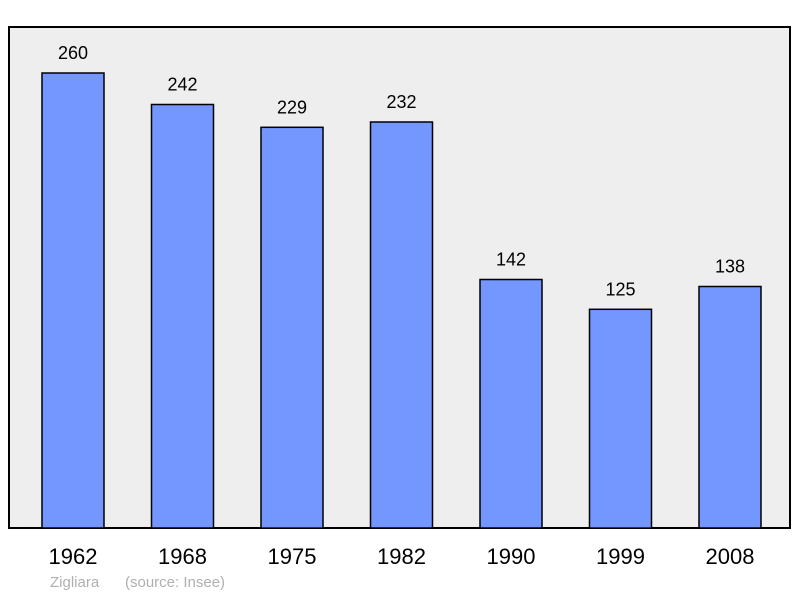  Describe the element at coordinates (182, 316) in the screenshot. I see `bar-1968` at that location.